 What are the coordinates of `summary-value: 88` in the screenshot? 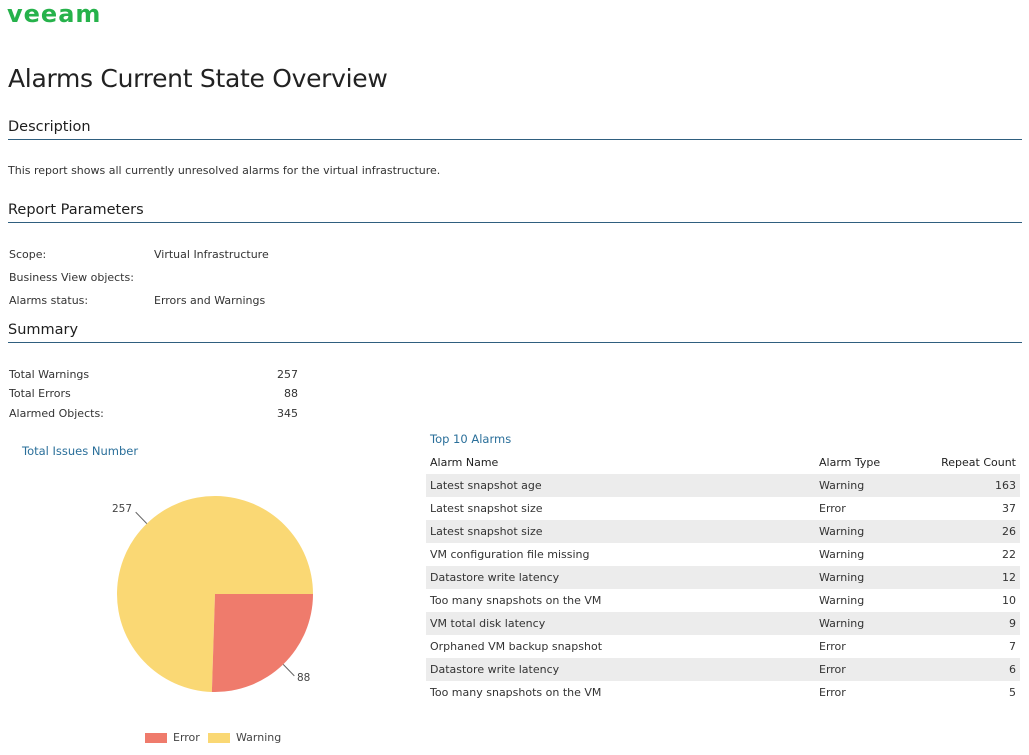 It's located at (291, 393).